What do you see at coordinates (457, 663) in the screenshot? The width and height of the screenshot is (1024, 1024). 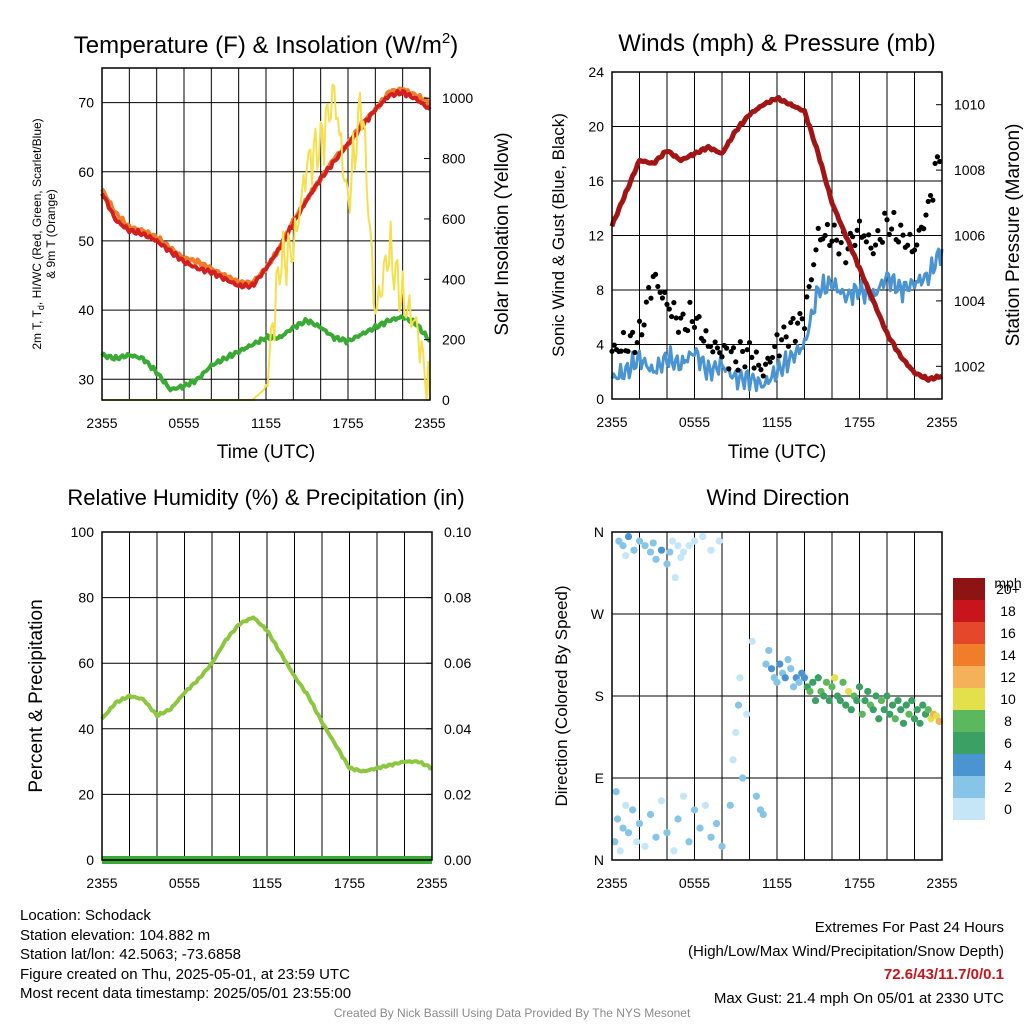 I see `y2-tick-label: 0.06` at bounding box center [457, 663].